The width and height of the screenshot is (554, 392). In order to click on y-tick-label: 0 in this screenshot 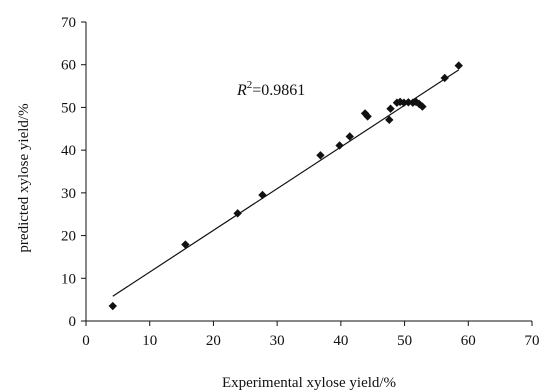, I will do `click(73, 322)`.